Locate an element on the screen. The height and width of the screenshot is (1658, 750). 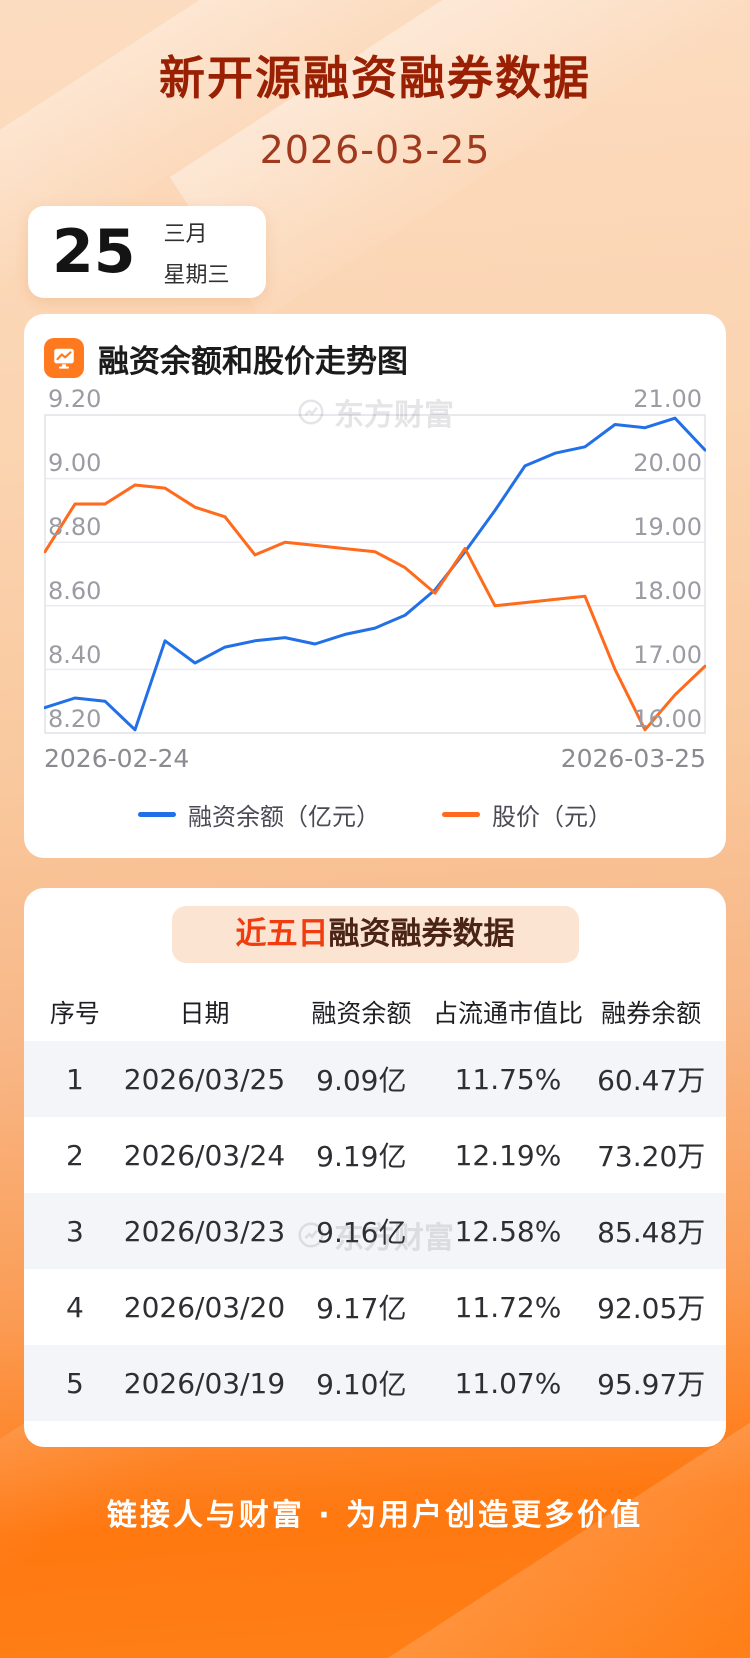
table-cell: 3 is located at coordinates (75, 1231).